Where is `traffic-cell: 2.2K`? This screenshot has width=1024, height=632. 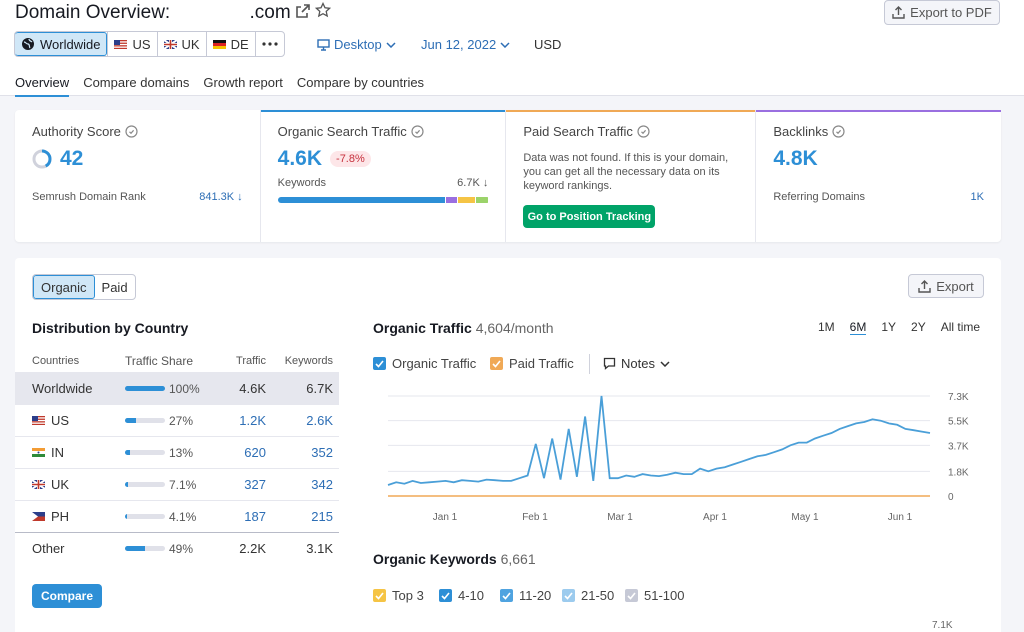
traffic-cell: 2.2K is located at coordinates (252, 548).